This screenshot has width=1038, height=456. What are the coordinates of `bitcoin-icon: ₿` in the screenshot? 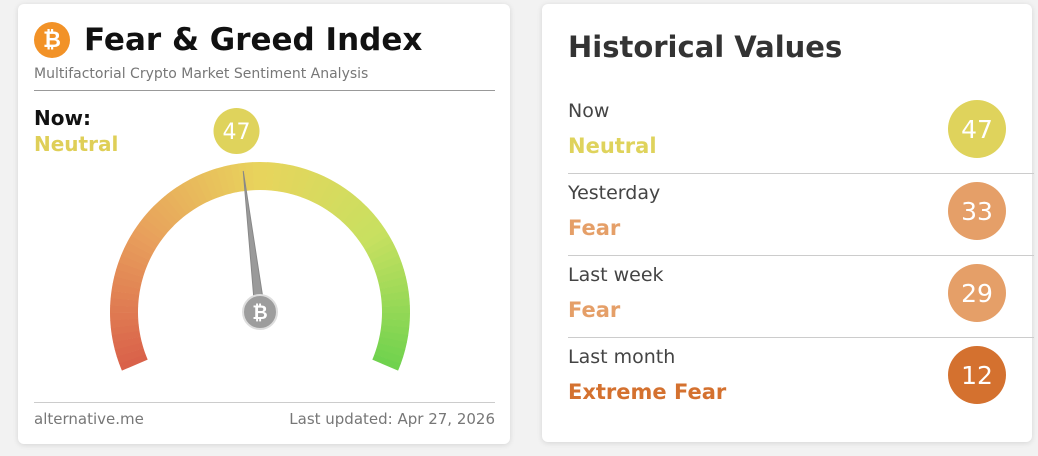 It's located at (52, 40).